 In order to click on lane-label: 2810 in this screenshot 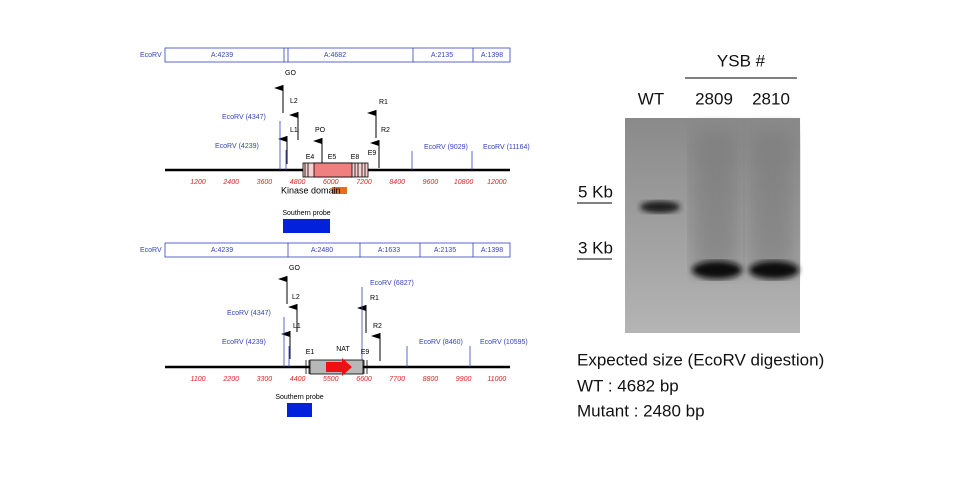, I will do `click(771, 98)`.